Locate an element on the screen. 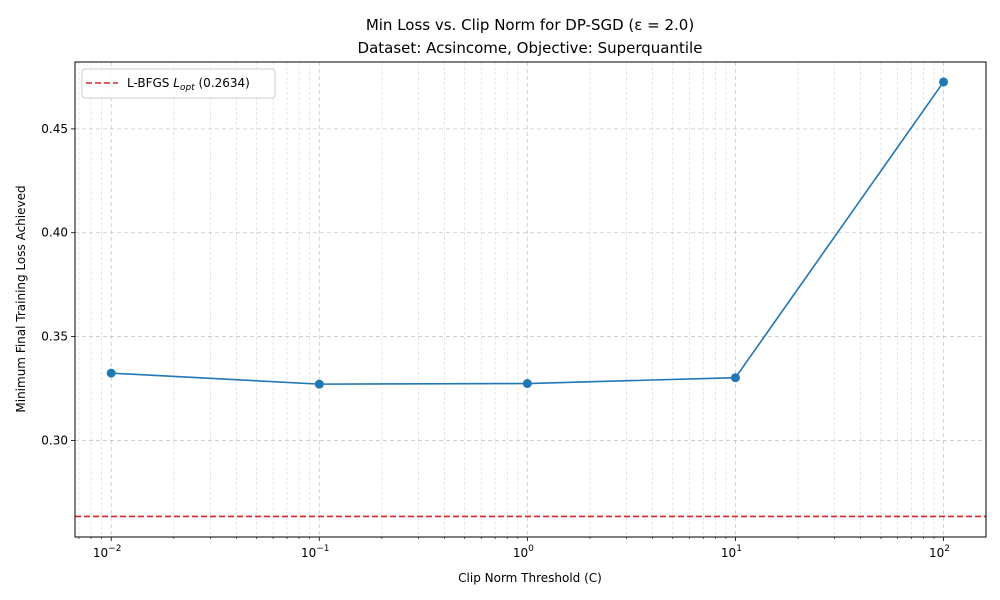 The height and width of the screenshot is (600, 1000). legend-box is located at coordinates (178, 83).